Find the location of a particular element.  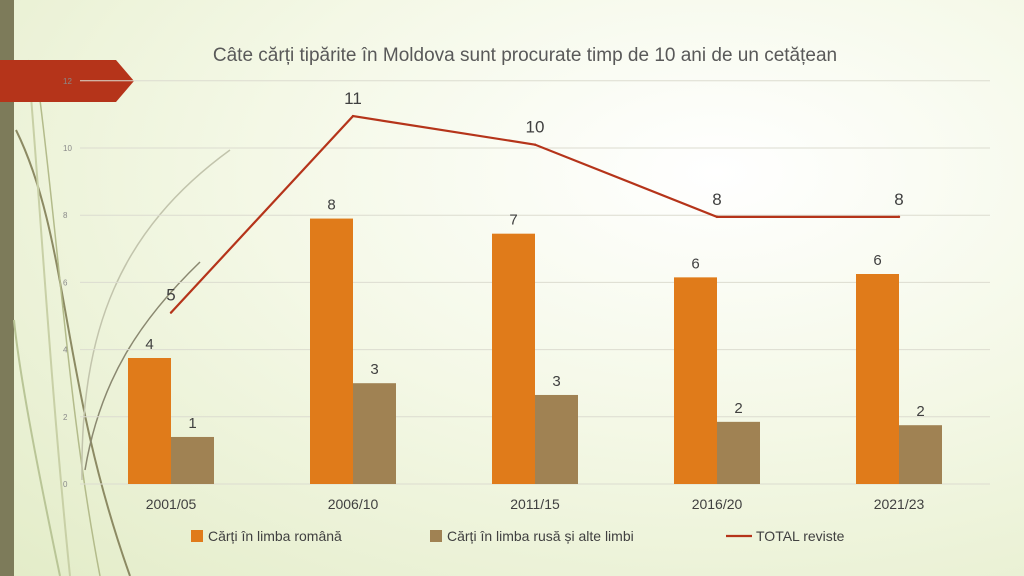

y-tick-label: 6 is located at coordinates (65, 282).